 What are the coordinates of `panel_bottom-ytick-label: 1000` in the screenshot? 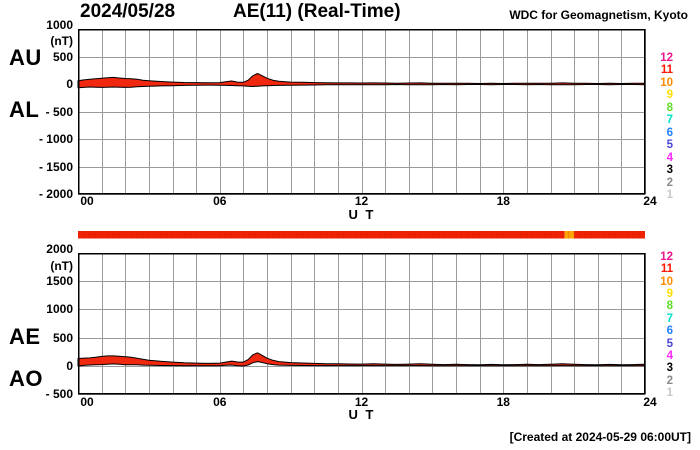 It's located at (59, 309).